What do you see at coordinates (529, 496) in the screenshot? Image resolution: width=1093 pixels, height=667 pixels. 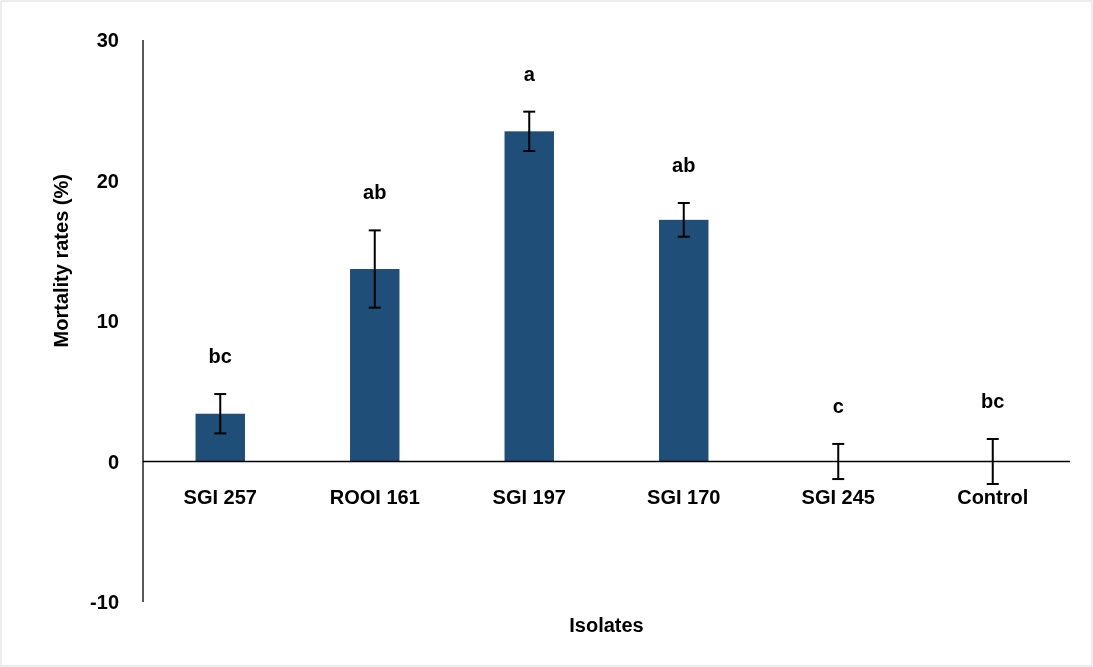 I see `x-tick-label: SGI 197` at bounding box center [529, 496].